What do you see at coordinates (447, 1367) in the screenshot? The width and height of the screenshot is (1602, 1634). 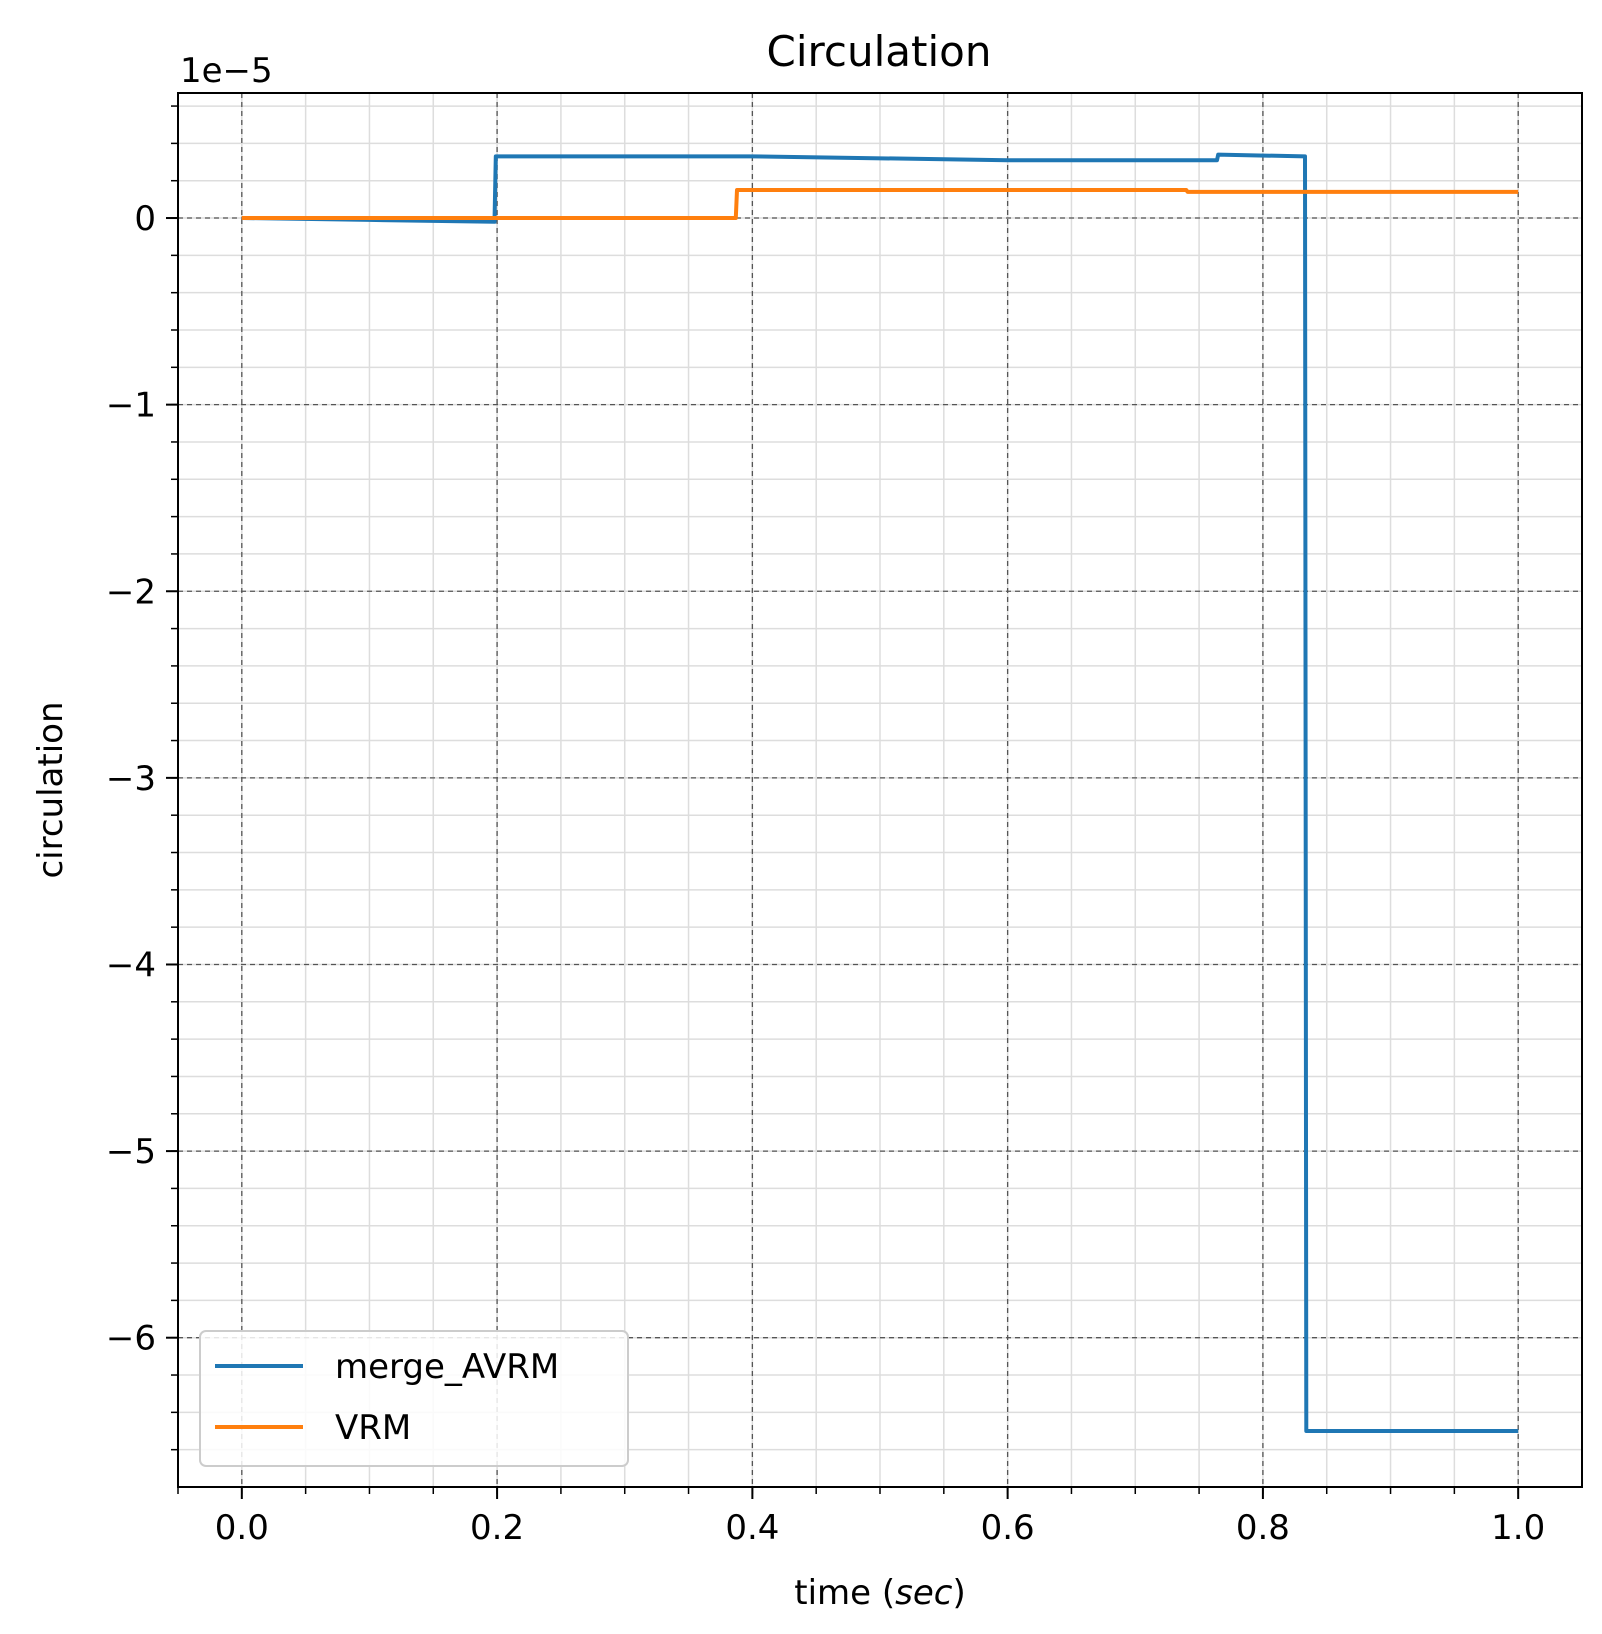 I see `legend-label-merge-avrm: merge_AVRM` at bounding box center [447, 1367].